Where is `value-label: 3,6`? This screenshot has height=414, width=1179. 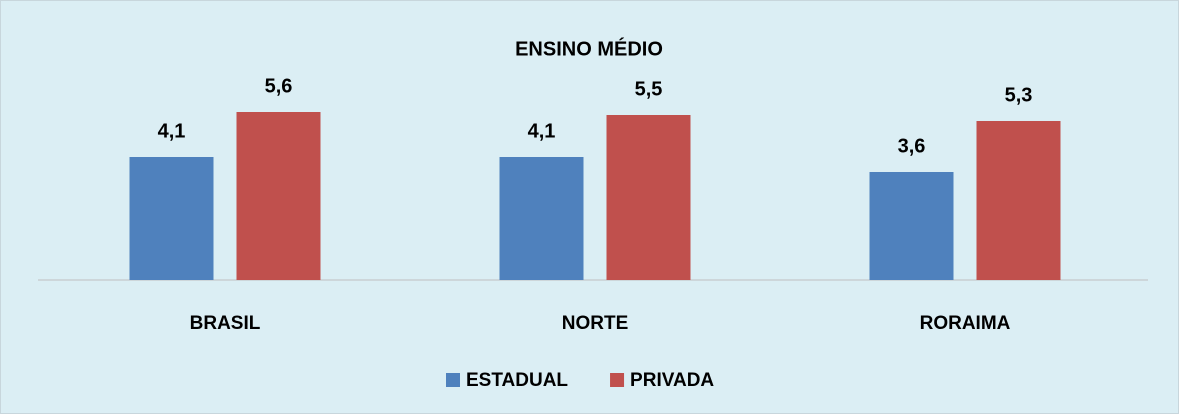
value-label: 3,6 is located at coordinates (912, 146).